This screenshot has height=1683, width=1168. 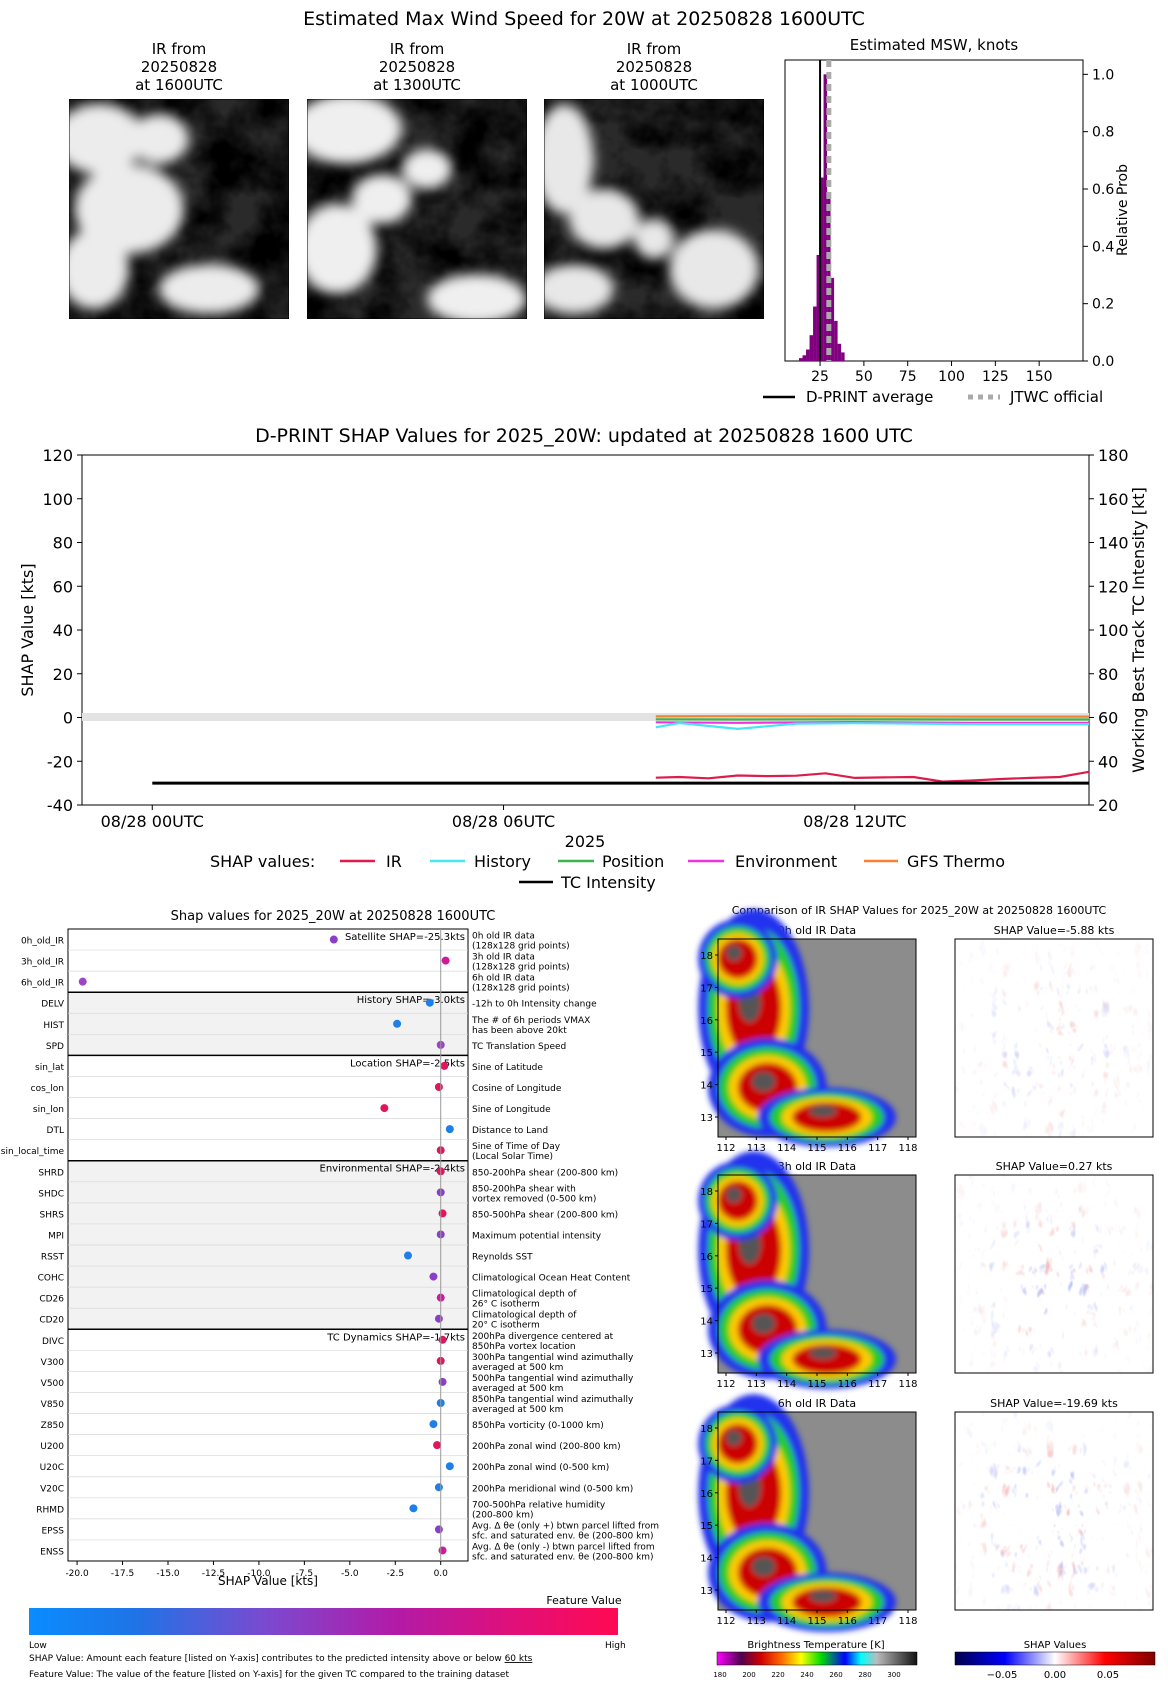 What do you see at coordinates (122, 1574) in the screenshot?
I see `feat-xtick-label: -17.5` at bounding box center [122, 1574].